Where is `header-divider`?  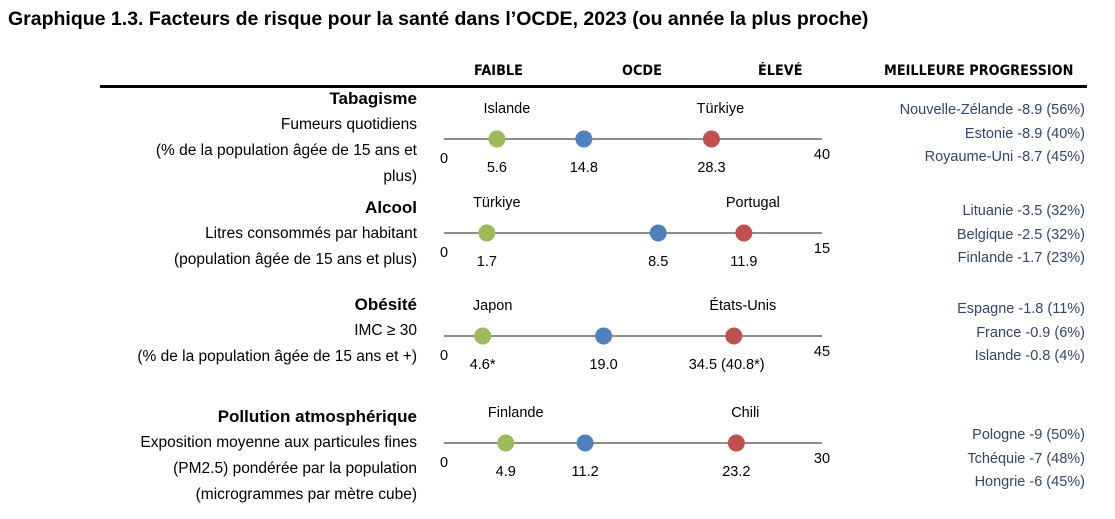 header-divider is located at coordinates (593, 86).